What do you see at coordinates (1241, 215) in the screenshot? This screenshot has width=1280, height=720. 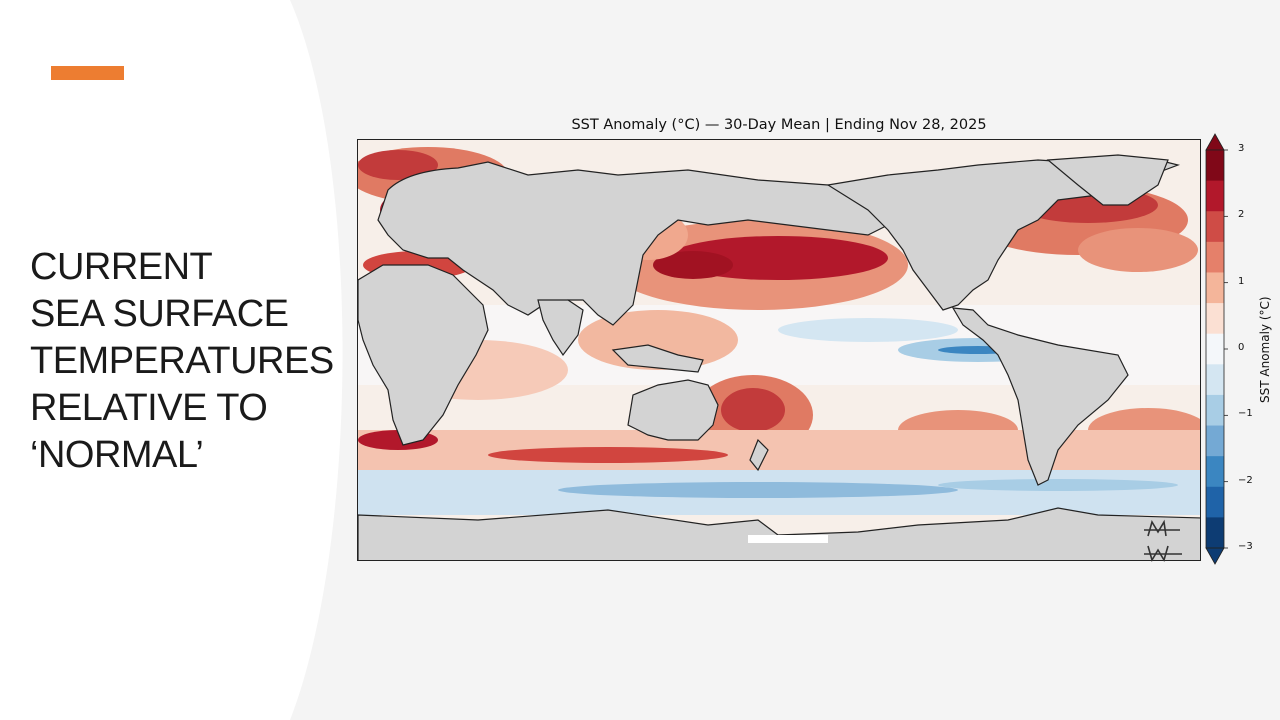 I see `colorbar-tick-label: 2` at bounding box center [1241, 215].